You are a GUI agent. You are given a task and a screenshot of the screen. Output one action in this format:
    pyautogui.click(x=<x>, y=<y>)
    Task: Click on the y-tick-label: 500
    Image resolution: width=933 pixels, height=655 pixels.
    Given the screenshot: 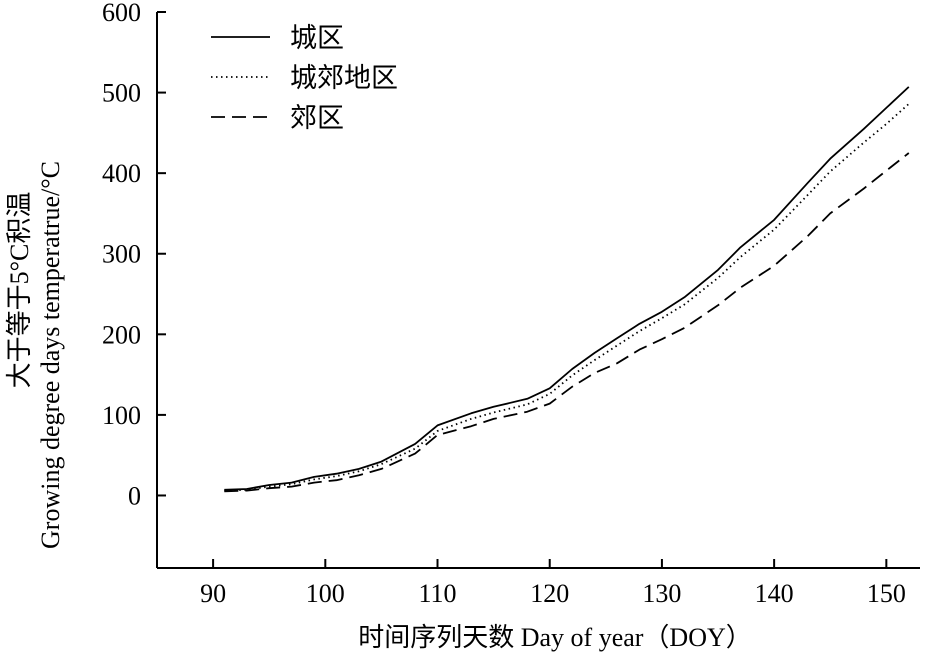 What is the action you would take?
    pyautogui.click(x=121, y=93)
    